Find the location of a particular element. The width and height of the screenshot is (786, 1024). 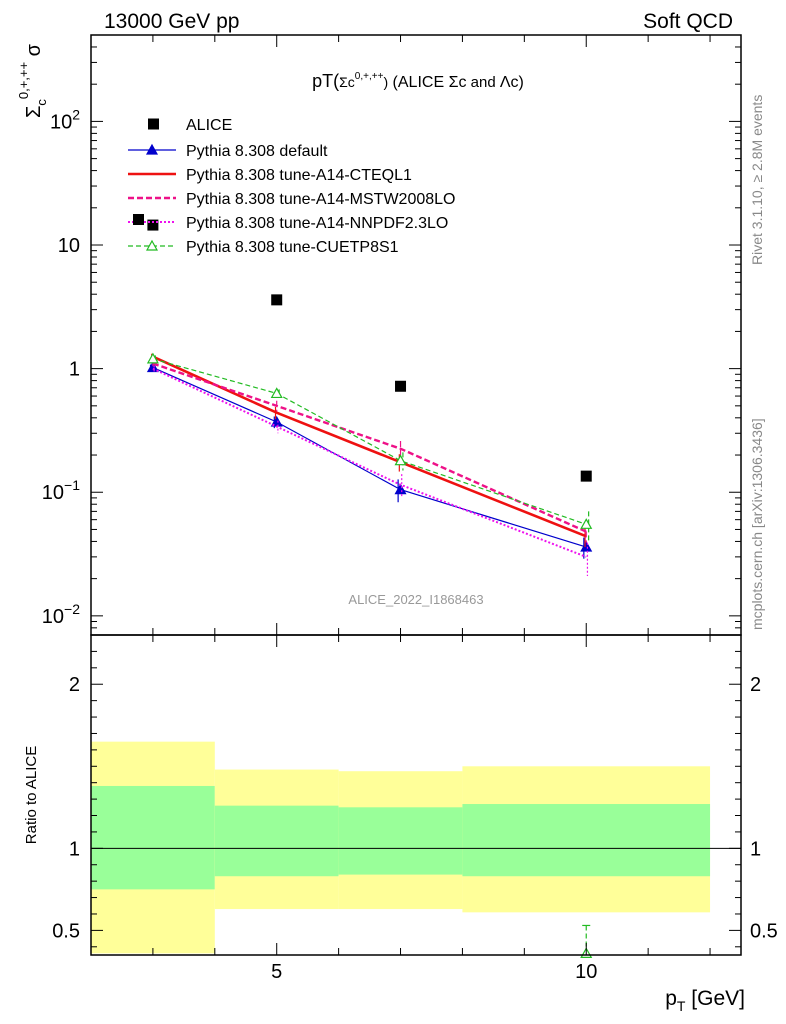

ratio-tick-label-left: 1 is located at coordinates (74, 849).